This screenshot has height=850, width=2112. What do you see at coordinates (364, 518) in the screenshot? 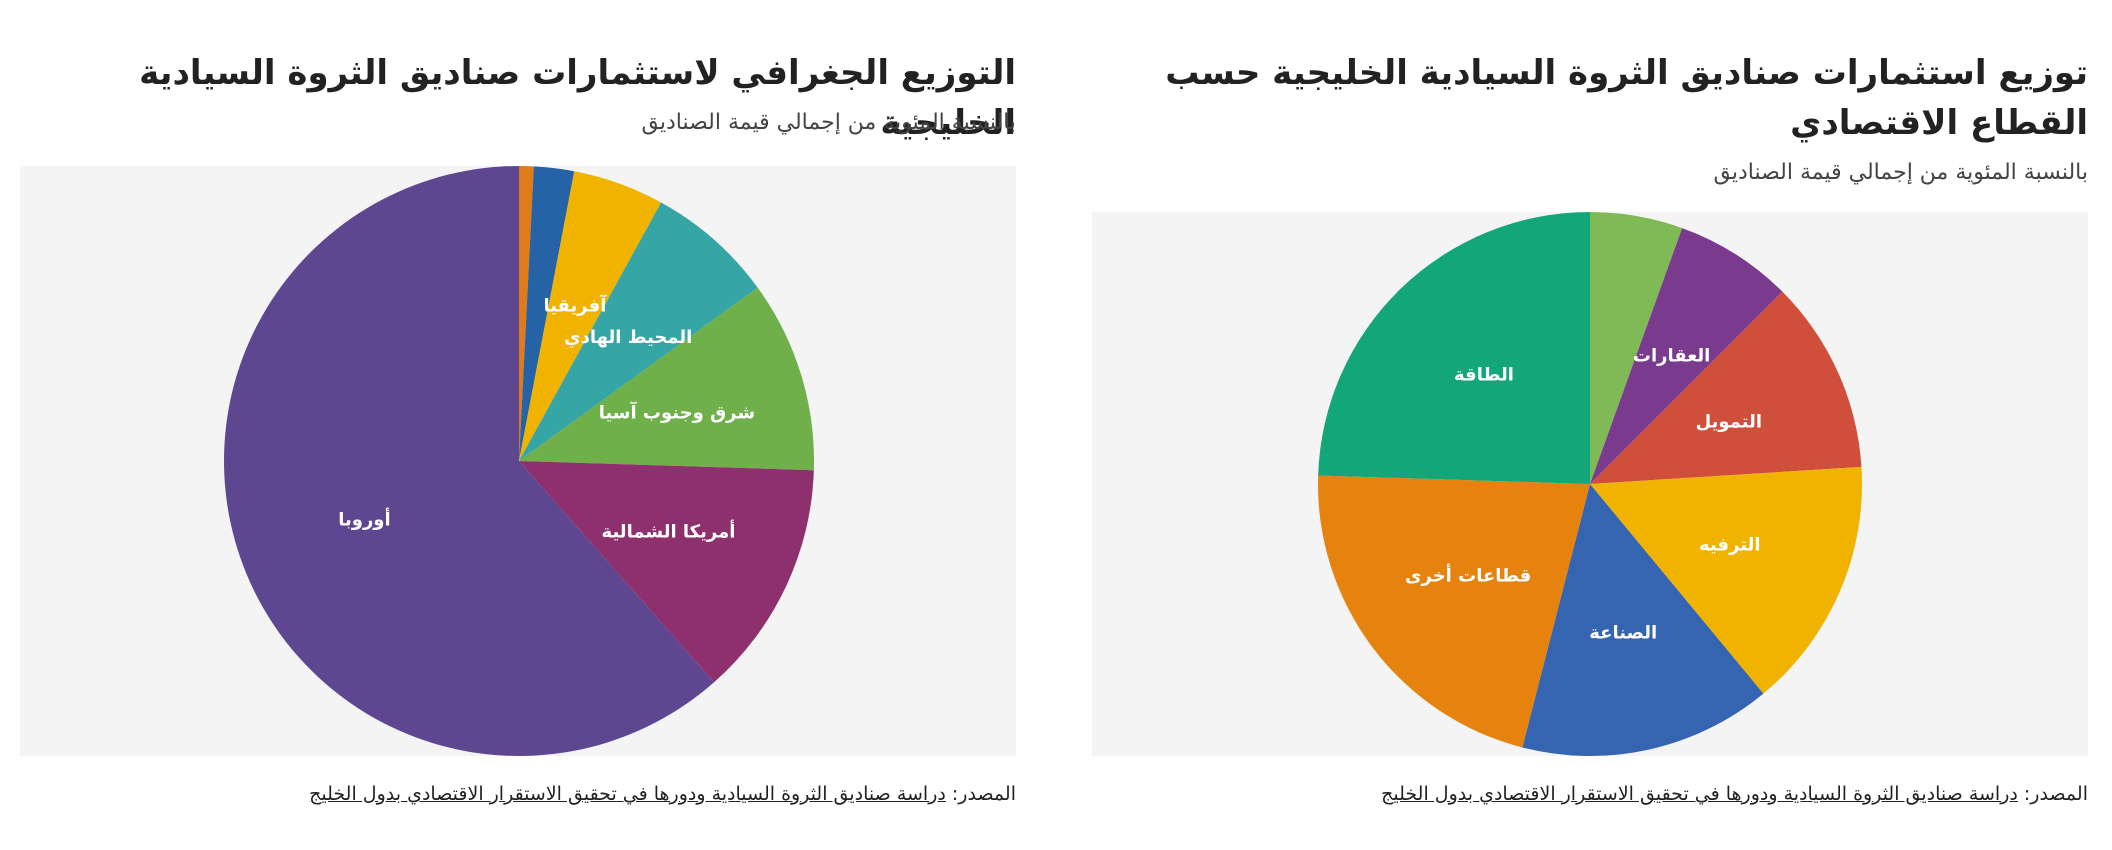
I see `slice-label: أوروبا` at bounding box center [364, 518].